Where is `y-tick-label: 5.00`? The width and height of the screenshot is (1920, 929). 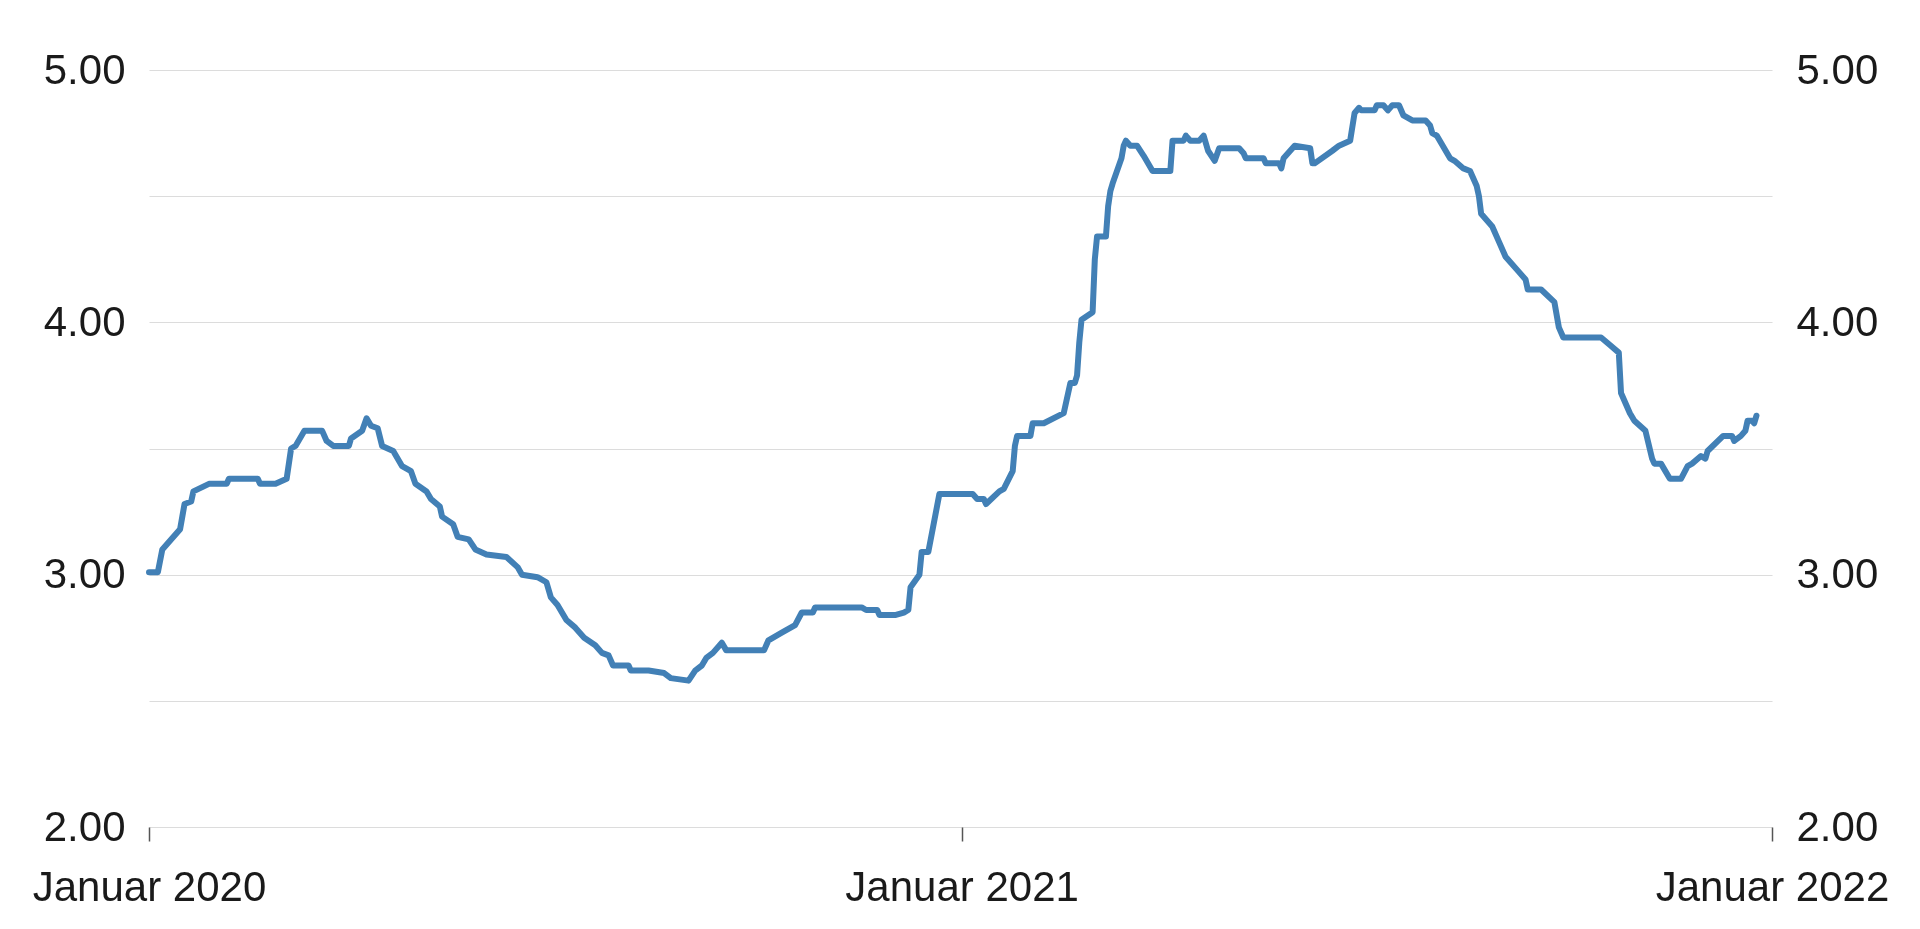
y-tick-label: 5.00 is located at coordinates (84, 69).